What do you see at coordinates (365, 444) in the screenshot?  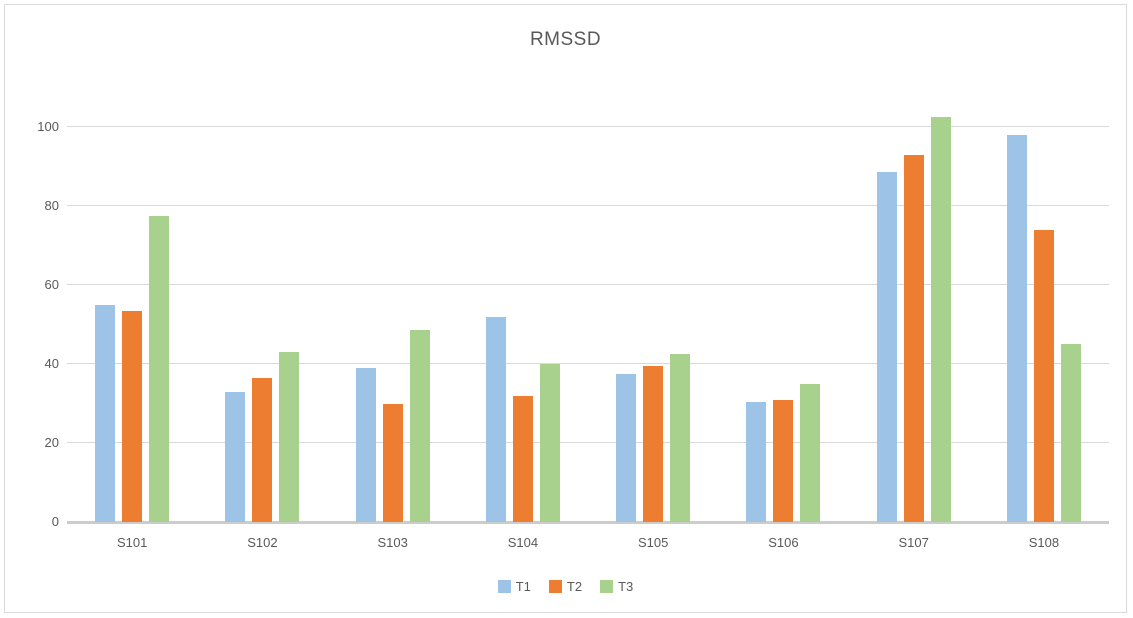 I see `bar-S103-T1` at bounding box center [365, 444].